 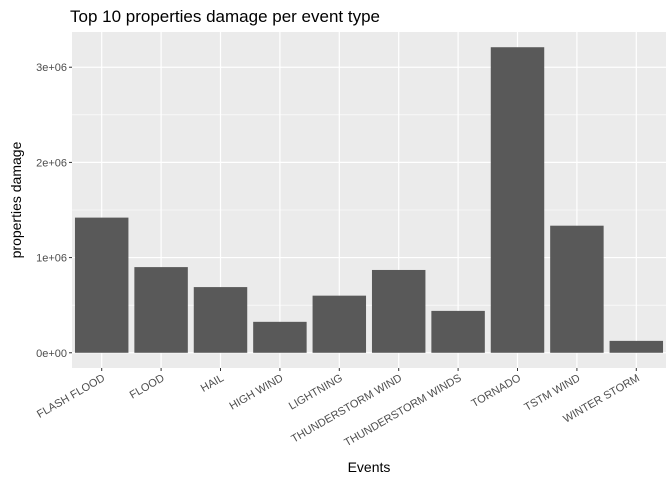 What do you see at coordinates (497, 391) in the screenshot?
I see `x-tick-label: TORNADO` at bounding box center [497, 391].